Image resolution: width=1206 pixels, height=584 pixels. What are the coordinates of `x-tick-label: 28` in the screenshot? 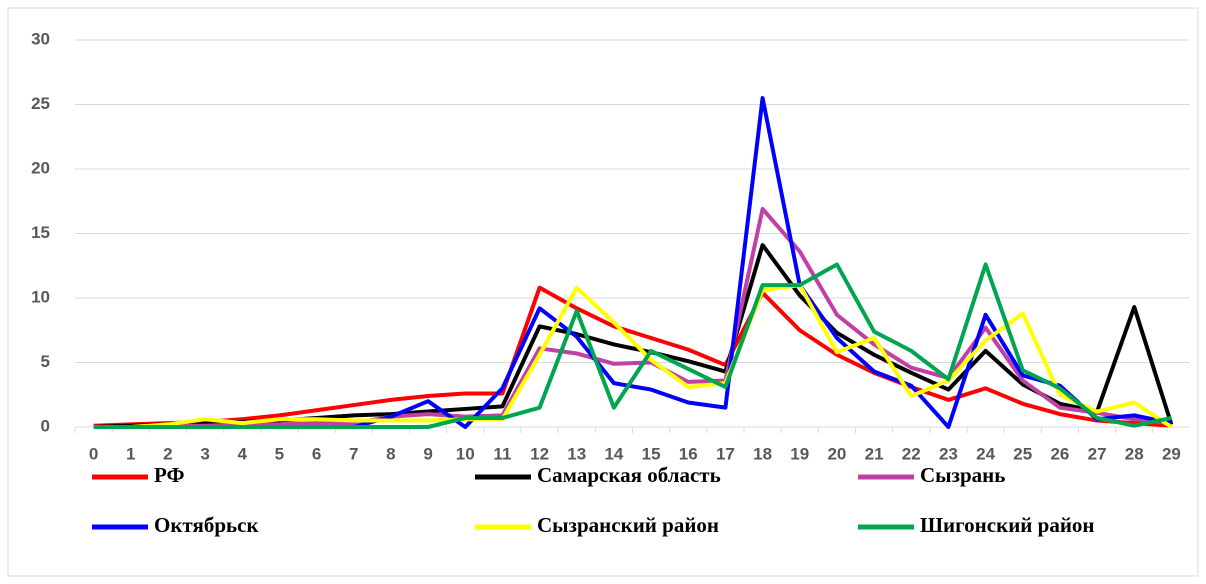 It's located at (1134, 453).